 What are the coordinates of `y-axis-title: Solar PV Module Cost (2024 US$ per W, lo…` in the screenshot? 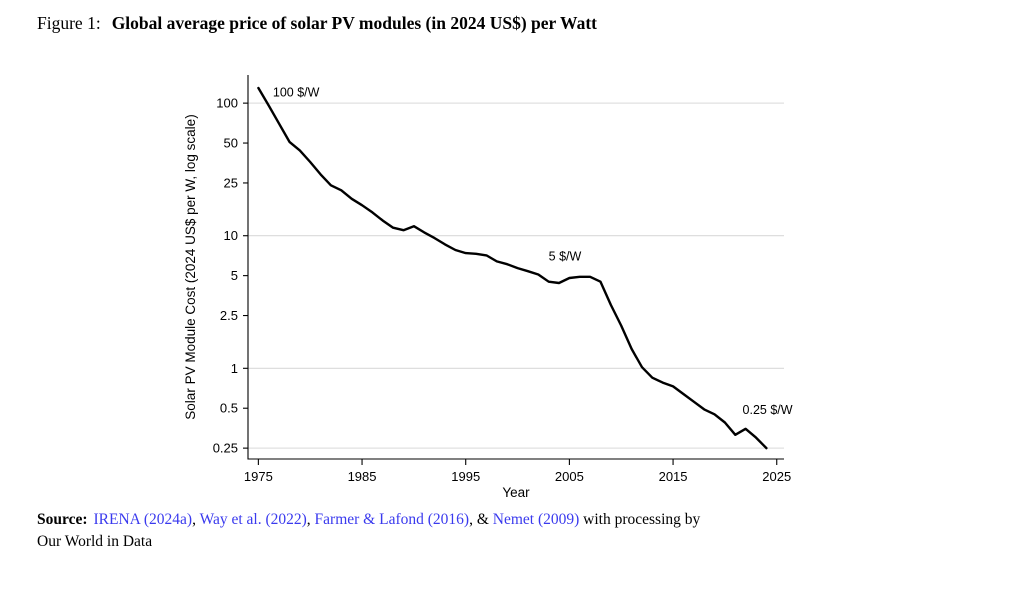 It's located at (190, 266).